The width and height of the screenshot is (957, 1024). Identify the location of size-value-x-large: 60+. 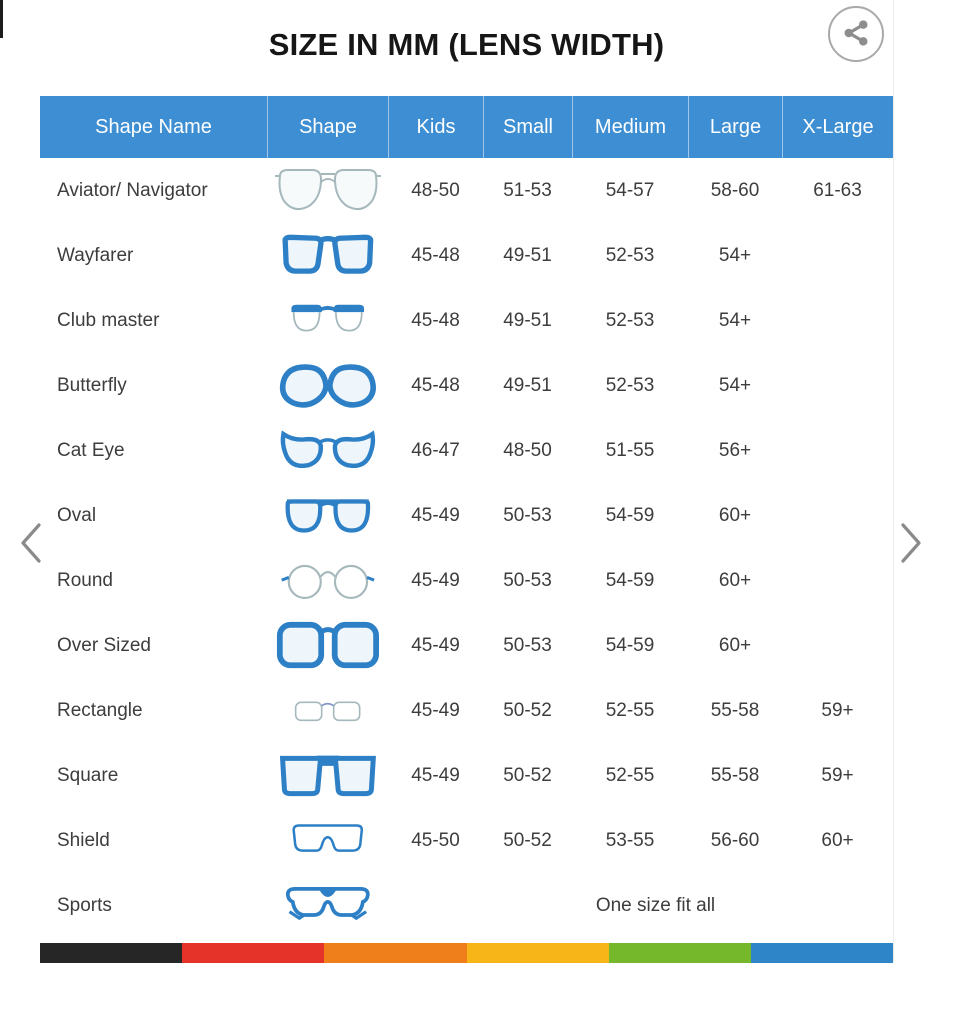
(837, 840).